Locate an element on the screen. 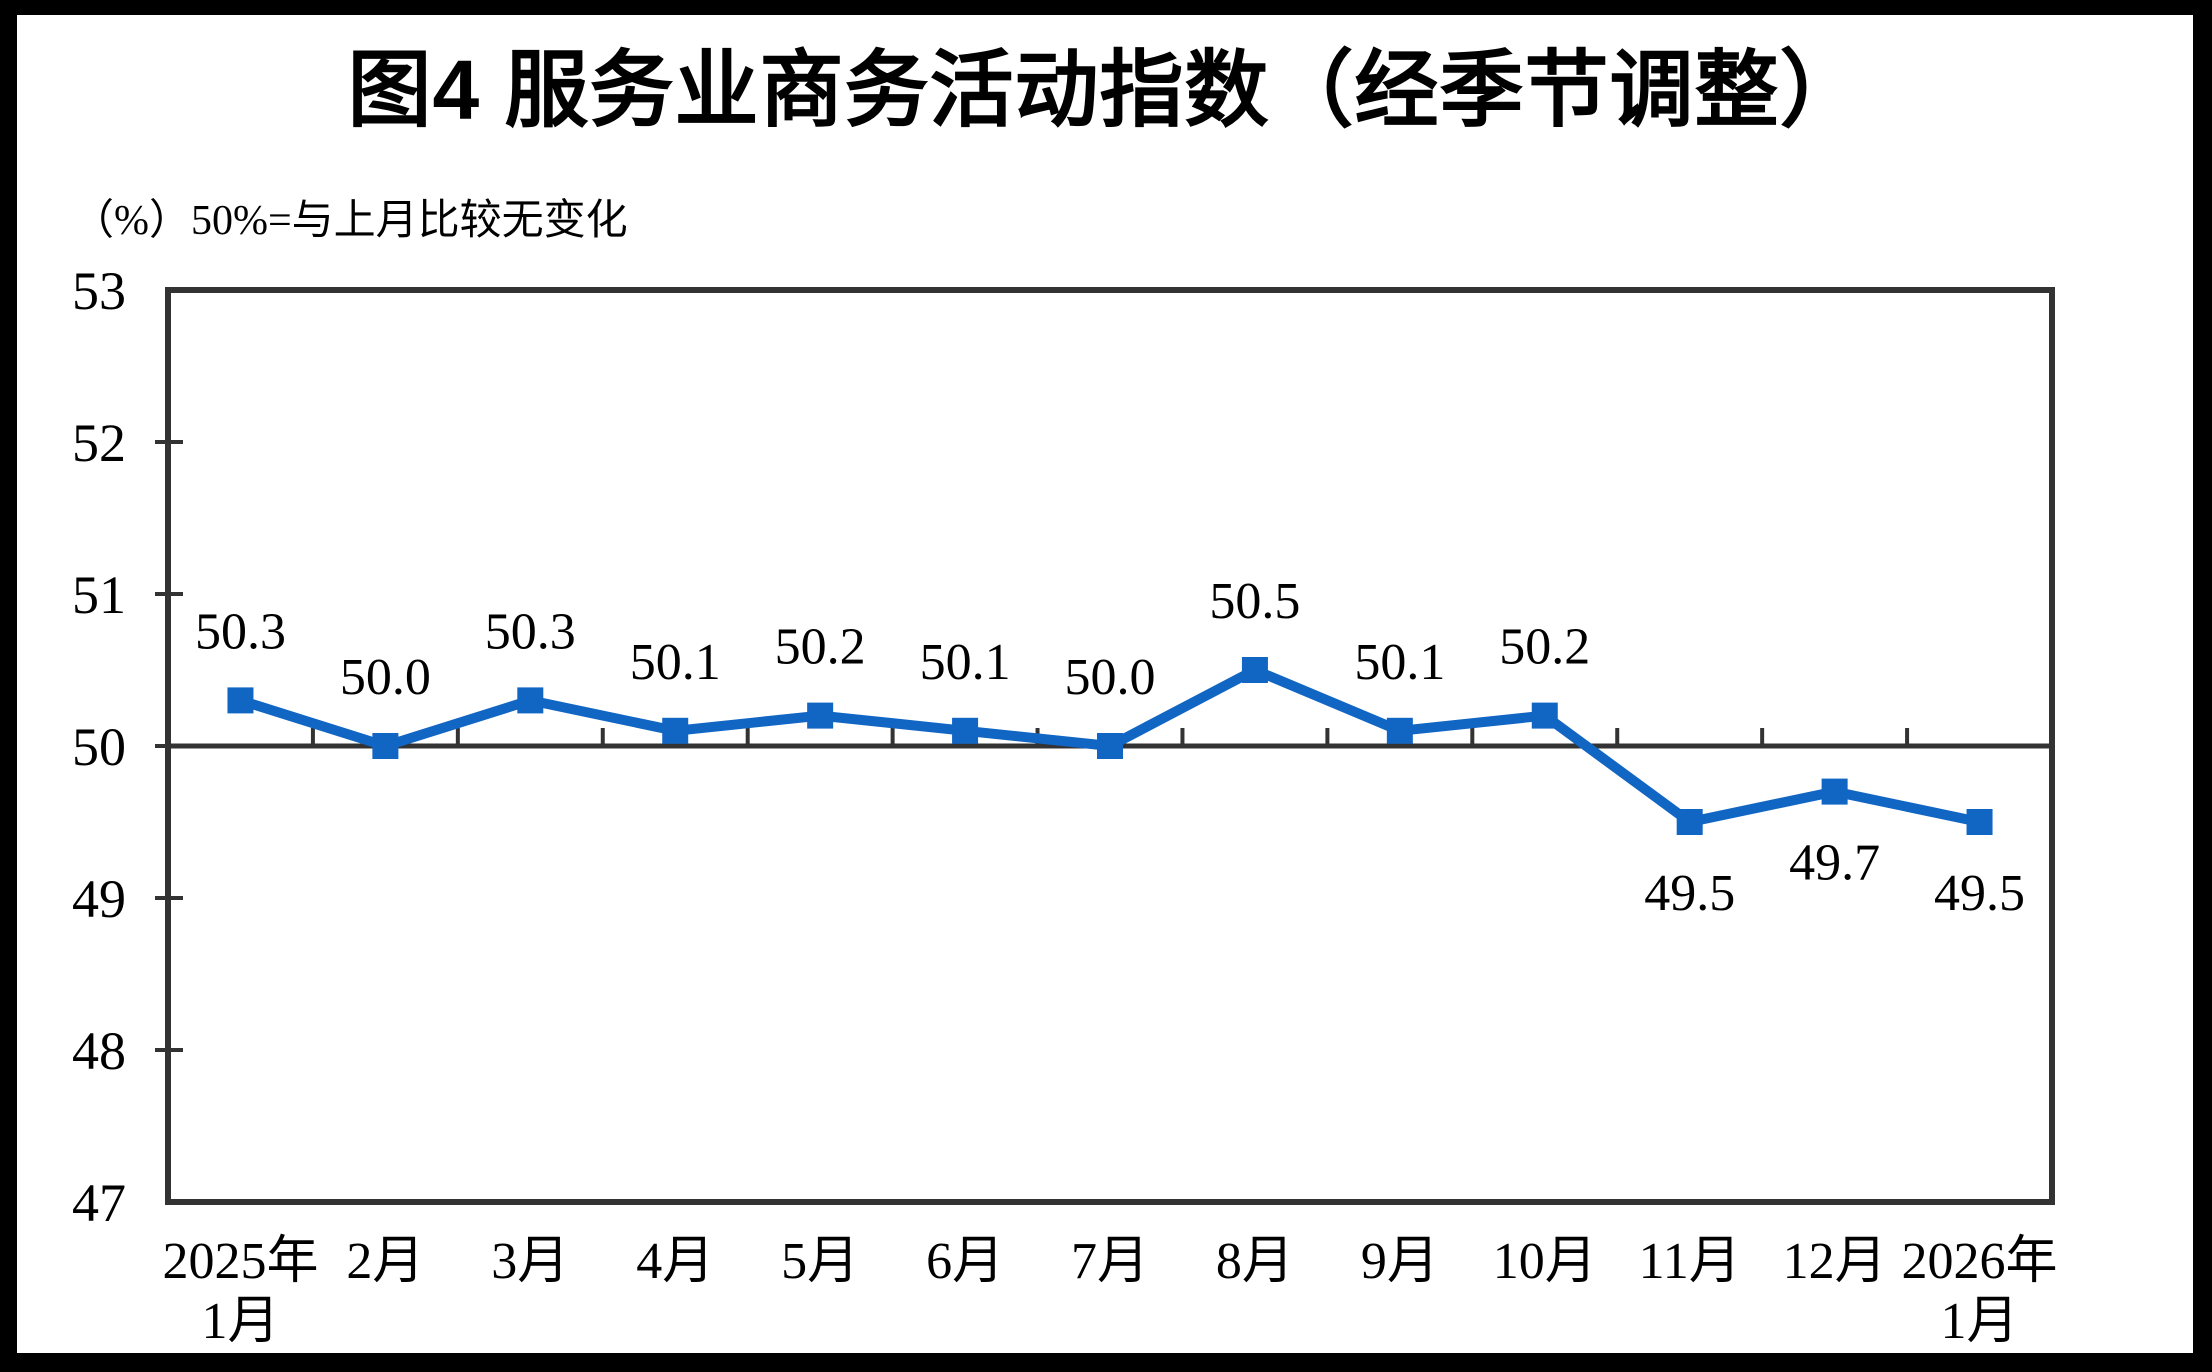 The height and width of the screenshot is (1372, 2212). y-axis-tick-label: 51 is located at coordinates (99, 595).